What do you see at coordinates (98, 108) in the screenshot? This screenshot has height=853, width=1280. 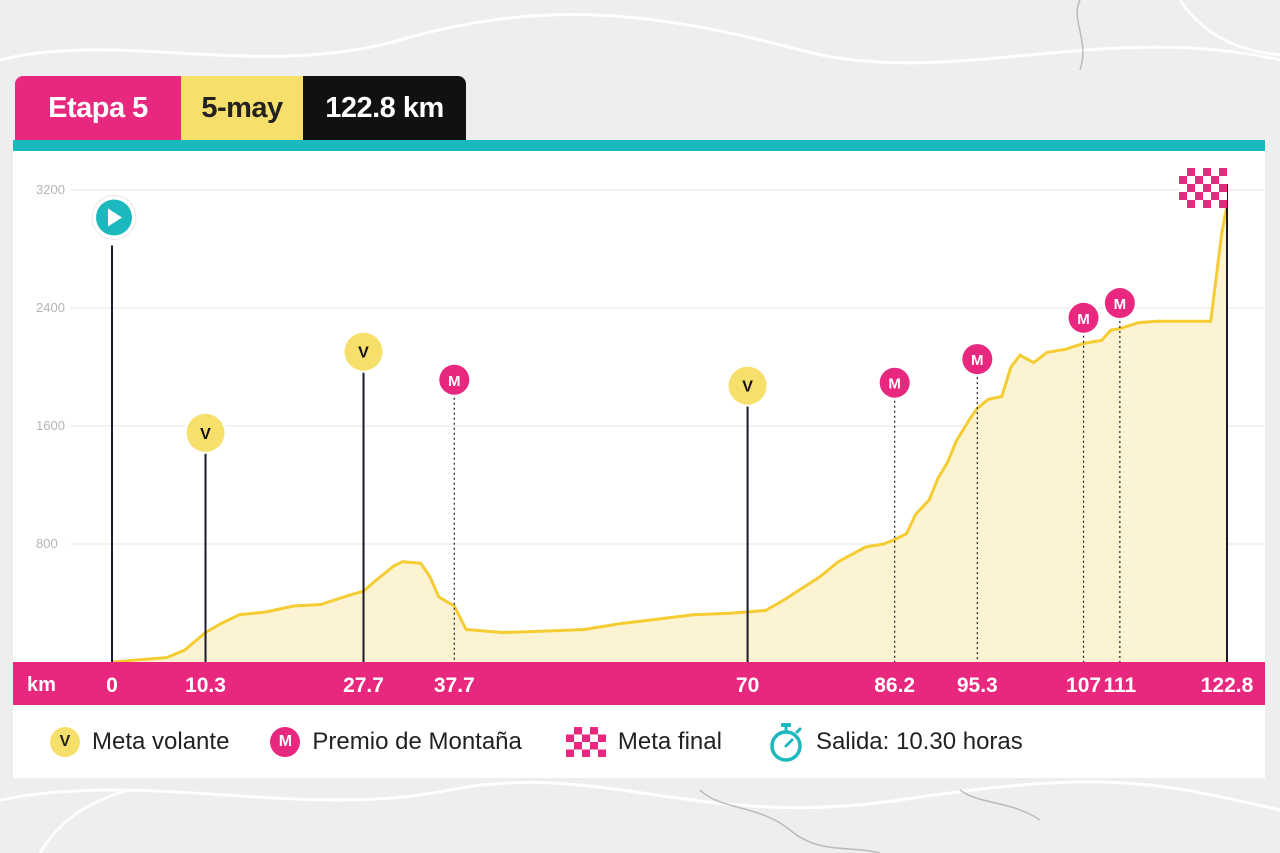 I see `stage-number-tab: Etapa 5` at bounding box center [98, 108].